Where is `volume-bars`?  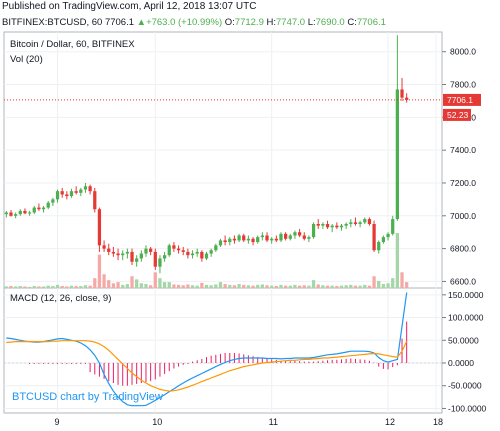 volume-bars is located at coordinates (206, 260).